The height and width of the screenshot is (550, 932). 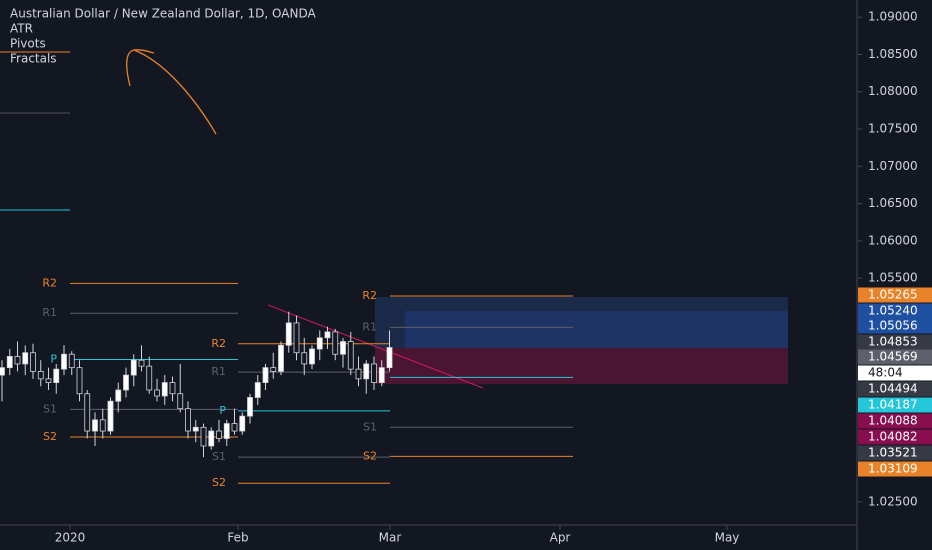 I want to click on y-tick-label: 1.08500, so click(x=893, y=54).